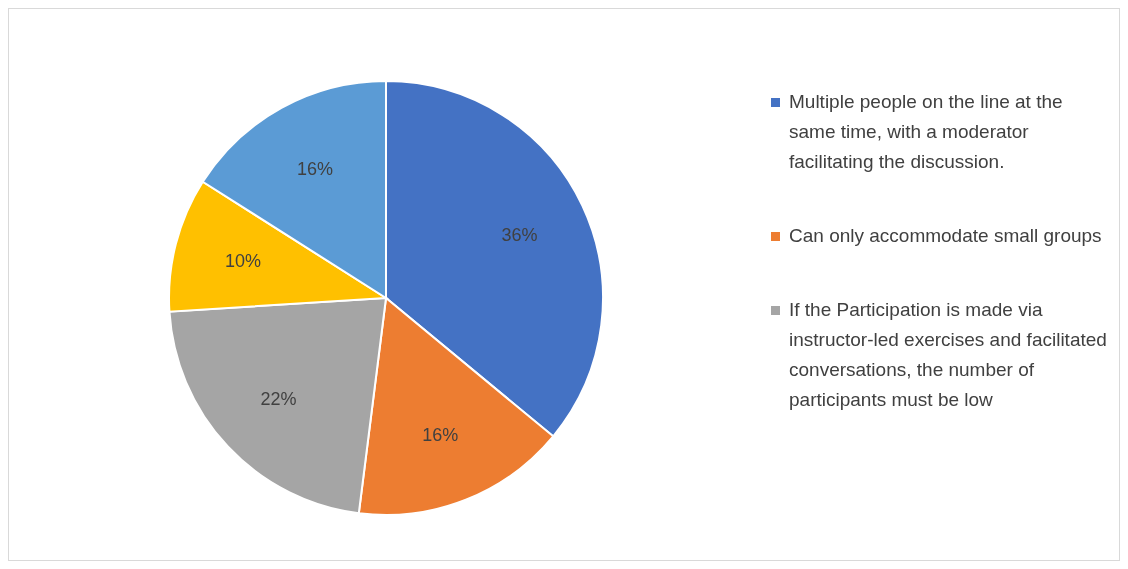 The height and width of the screenshot is (569, 1128). What do you see at coordinates (945, 236) in the screenshot?
I see `legend-label: Can only accommodate small groups` at bounding box center [945, 236].